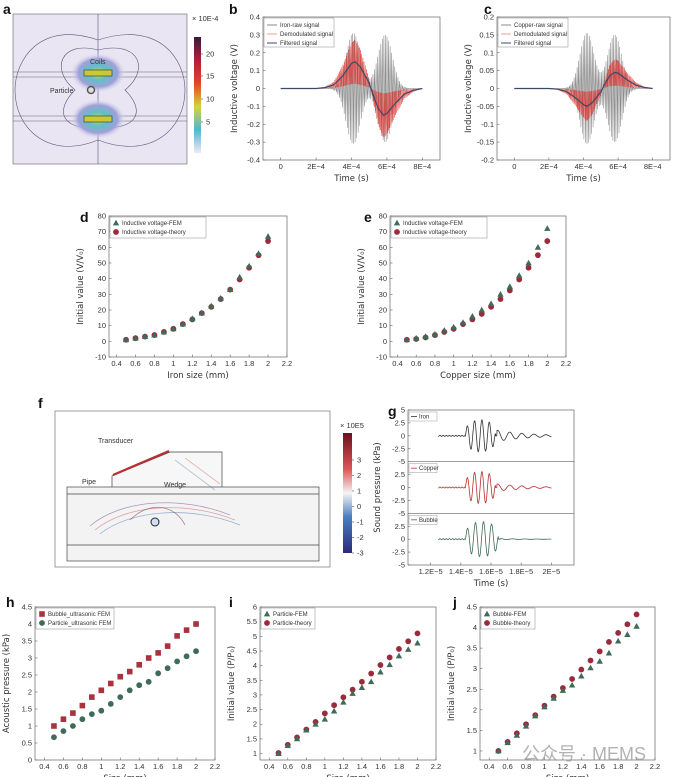  Describe the element at coordinates (44, 766) in the screenshot. I see `x-tick-label: 0.4` at that location.